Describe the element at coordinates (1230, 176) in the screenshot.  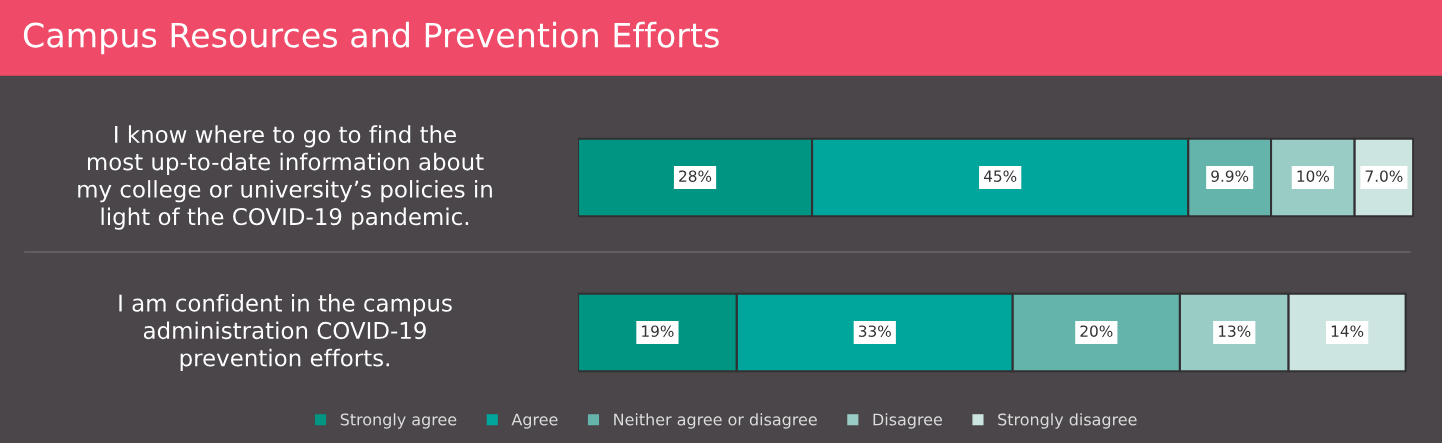
I see `data-label: 9.9%` at that location.